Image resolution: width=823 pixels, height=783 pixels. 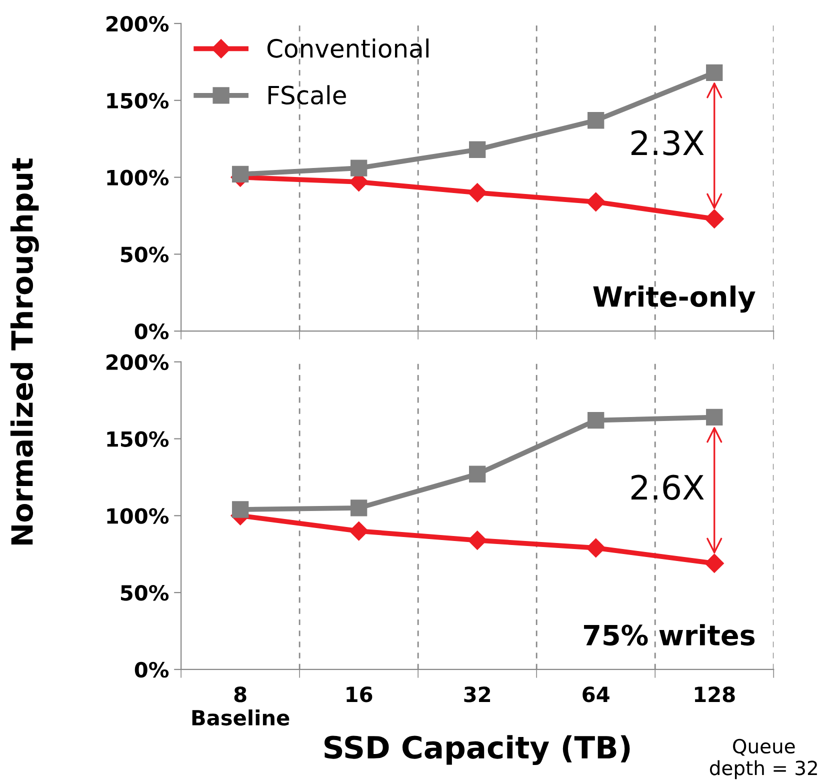 I want to click on x-tick-label: 16, so click(x=359, y=694).